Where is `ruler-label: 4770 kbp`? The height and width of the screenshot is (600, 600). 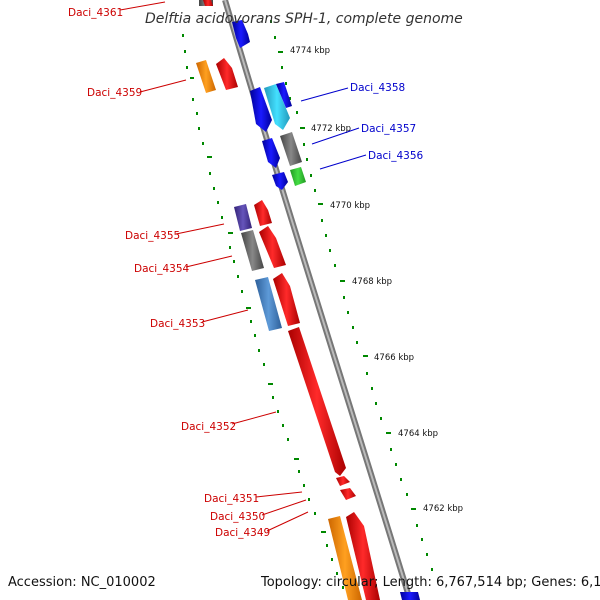 ruler-label: 4770 kbp is located at coordinates (350, 206).